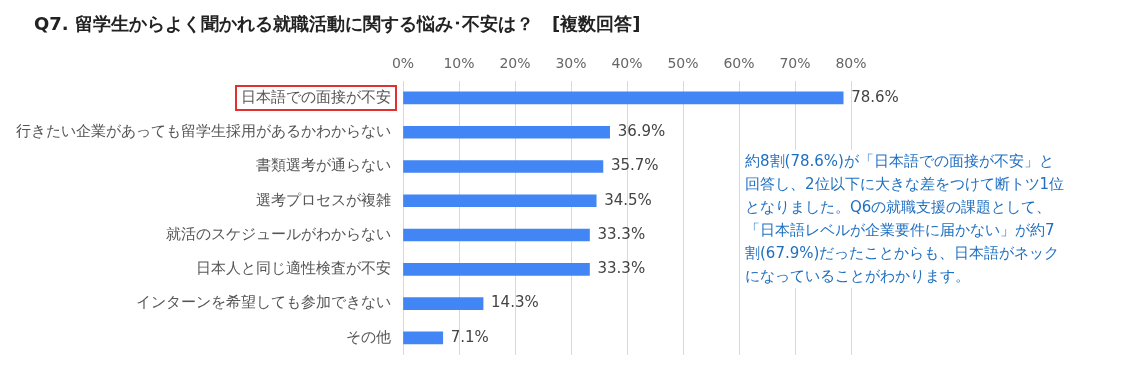 The height and width of the screenshot is (376, 1129). I want to click on y-tick-label: その他, so click(368, 336).